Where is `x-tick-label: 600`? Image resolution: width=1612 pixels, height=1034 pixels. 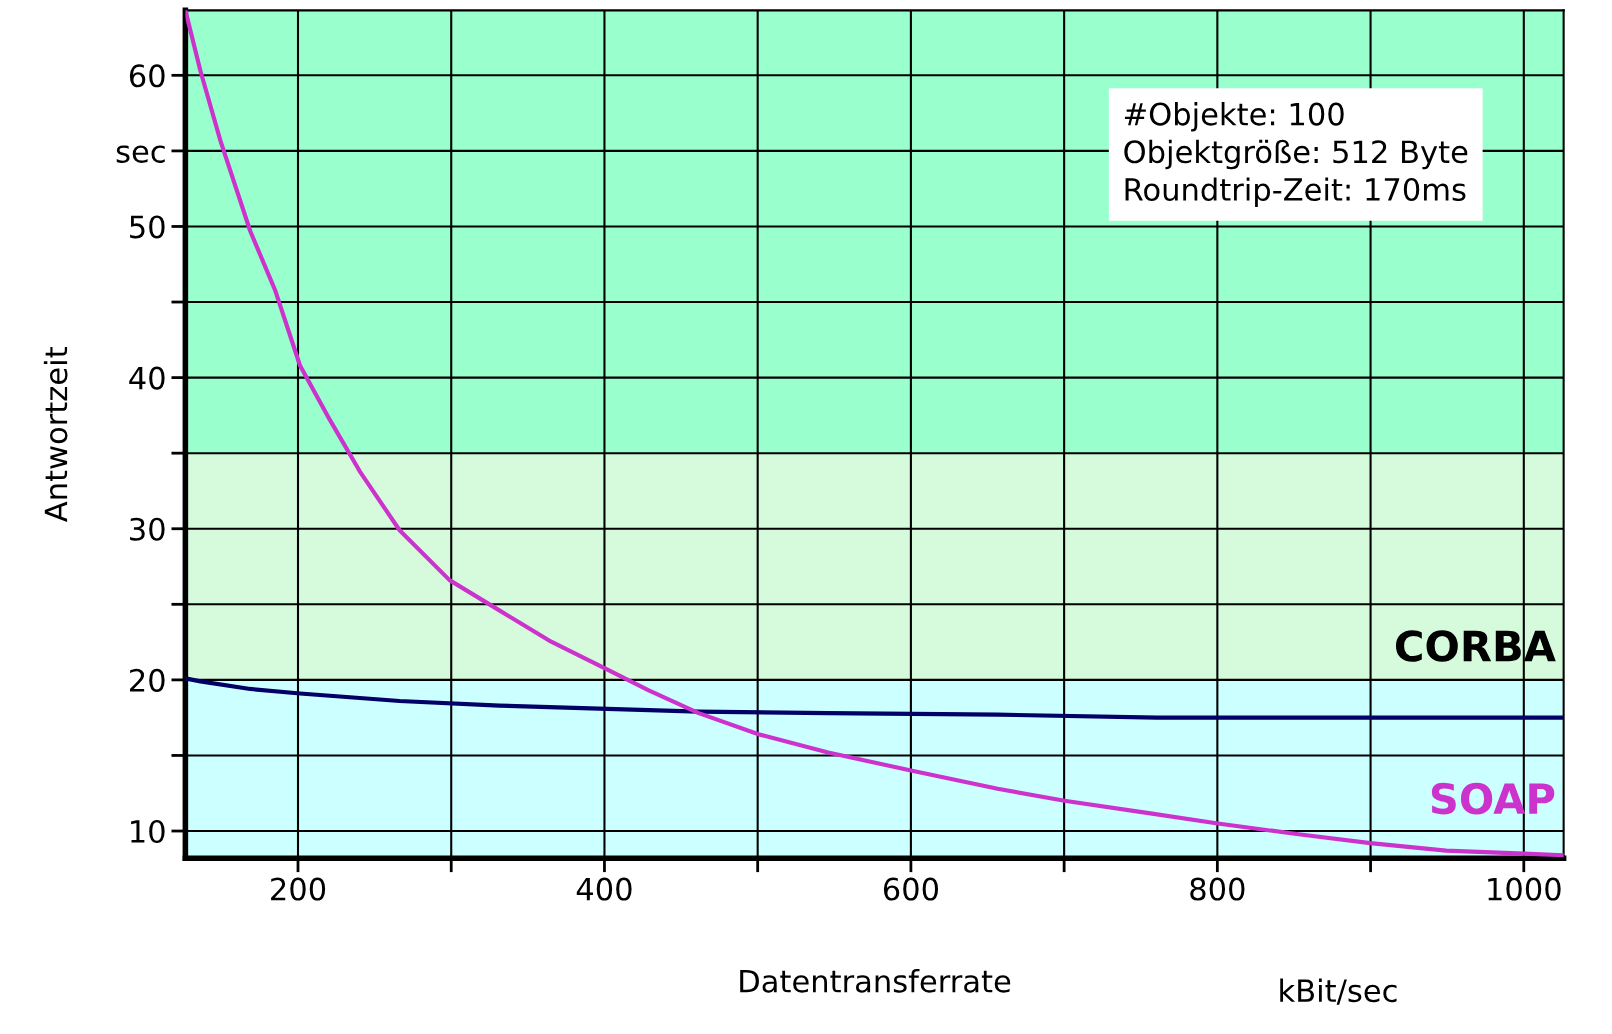
x-tick-label: 600 is located at coordinates (911, 889).